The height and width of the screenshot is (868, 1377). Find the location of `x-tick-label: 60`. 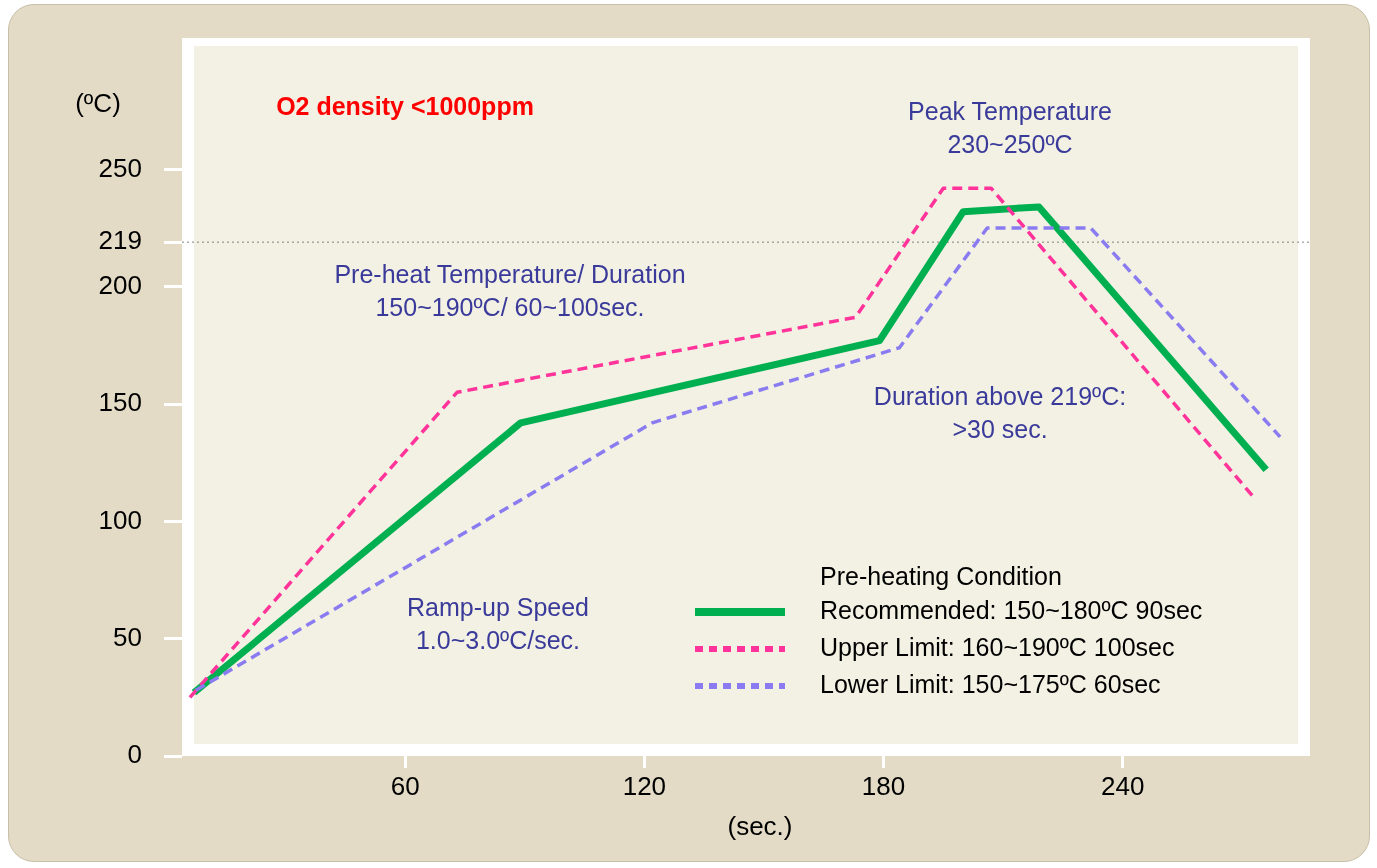

x-tick-label: 60 is located at coordinates (405, 785).